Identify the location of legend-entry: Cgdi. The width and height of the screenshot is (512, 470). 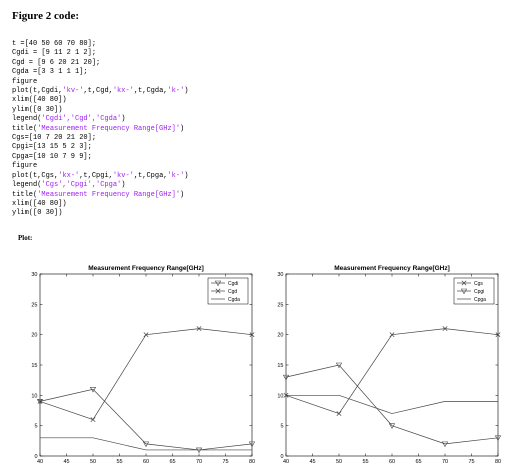
(233, 284).